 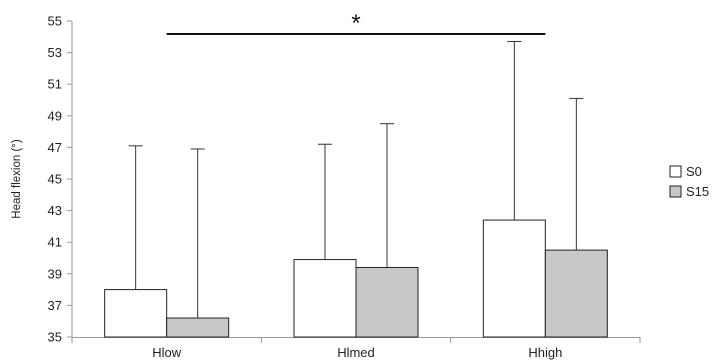 What do you see at coordinates (675, 171) in the screenshot?
I see `legend-swatch-s0` at bounding box center [675, 171].